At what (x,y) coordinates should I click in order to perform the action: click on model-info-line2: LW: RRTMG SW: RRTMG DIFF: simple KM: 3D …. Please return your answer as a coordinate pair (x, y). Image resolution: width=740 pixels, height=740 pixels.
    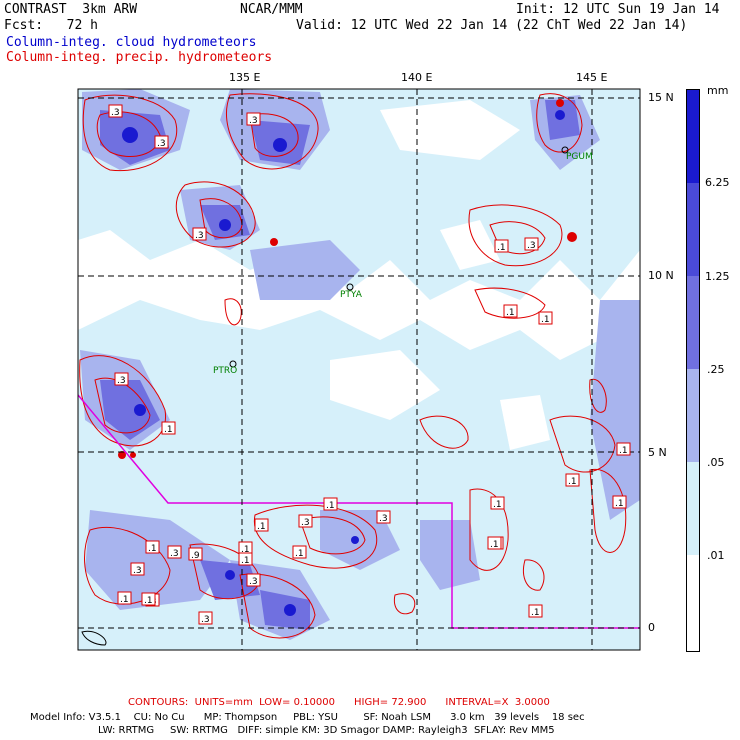
    Looking at the image, I should click on (326, 730).